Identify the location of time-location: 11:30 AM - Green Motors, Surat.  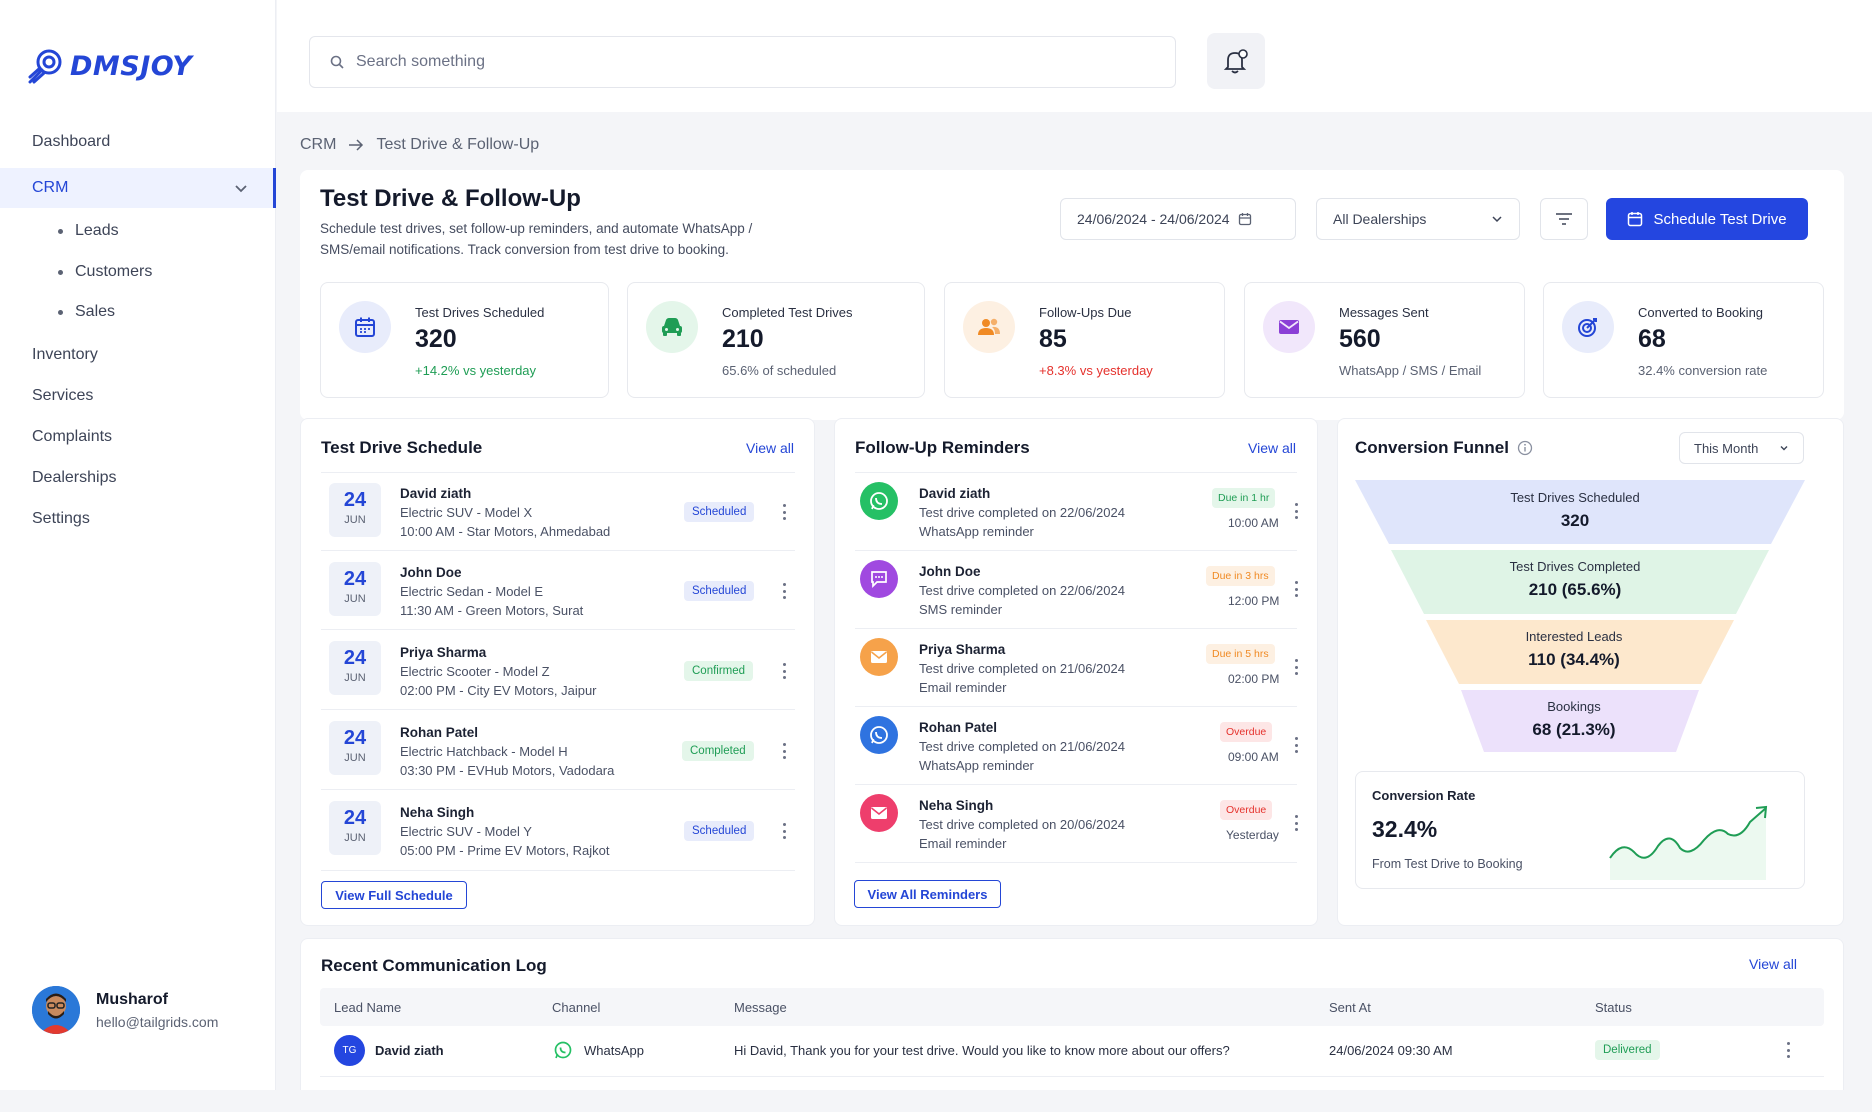
(492, 610).